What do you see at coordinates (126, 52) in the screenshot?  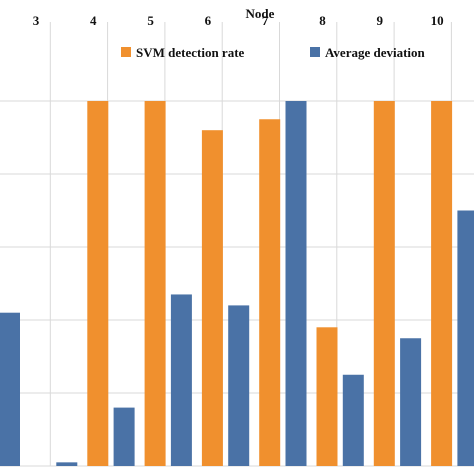 I see `legend-swatch-svm-detection-rate` at bounding box center [126, 52].